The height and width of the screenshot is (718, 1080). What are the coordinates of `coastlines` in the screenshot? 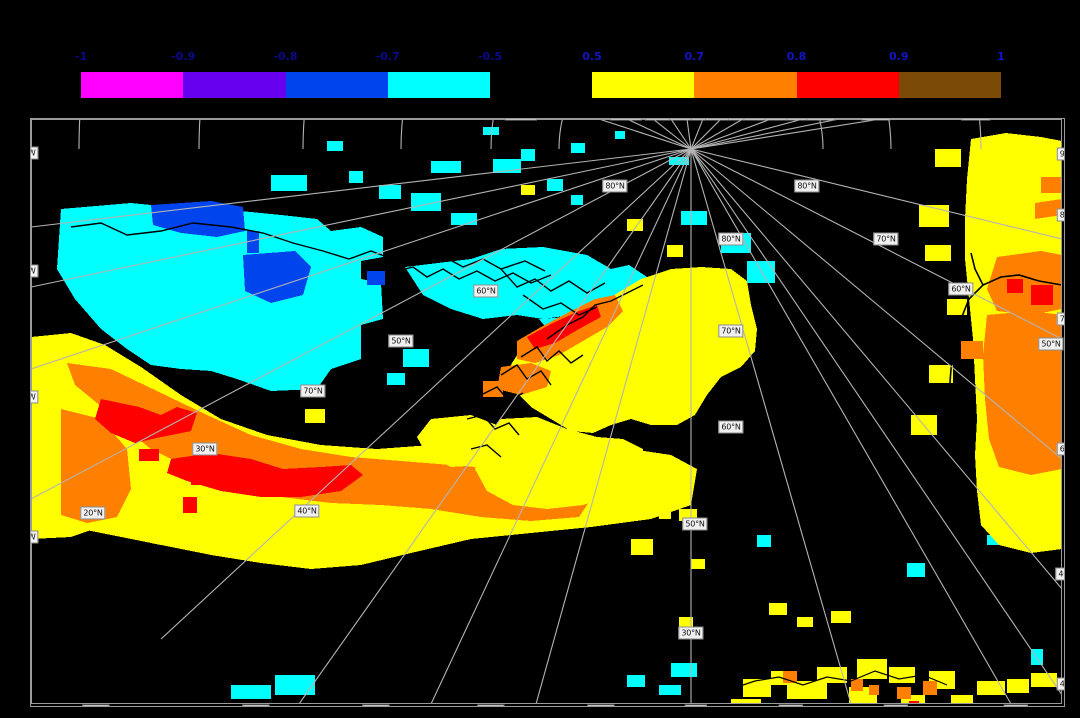 It's located at (338, 269).